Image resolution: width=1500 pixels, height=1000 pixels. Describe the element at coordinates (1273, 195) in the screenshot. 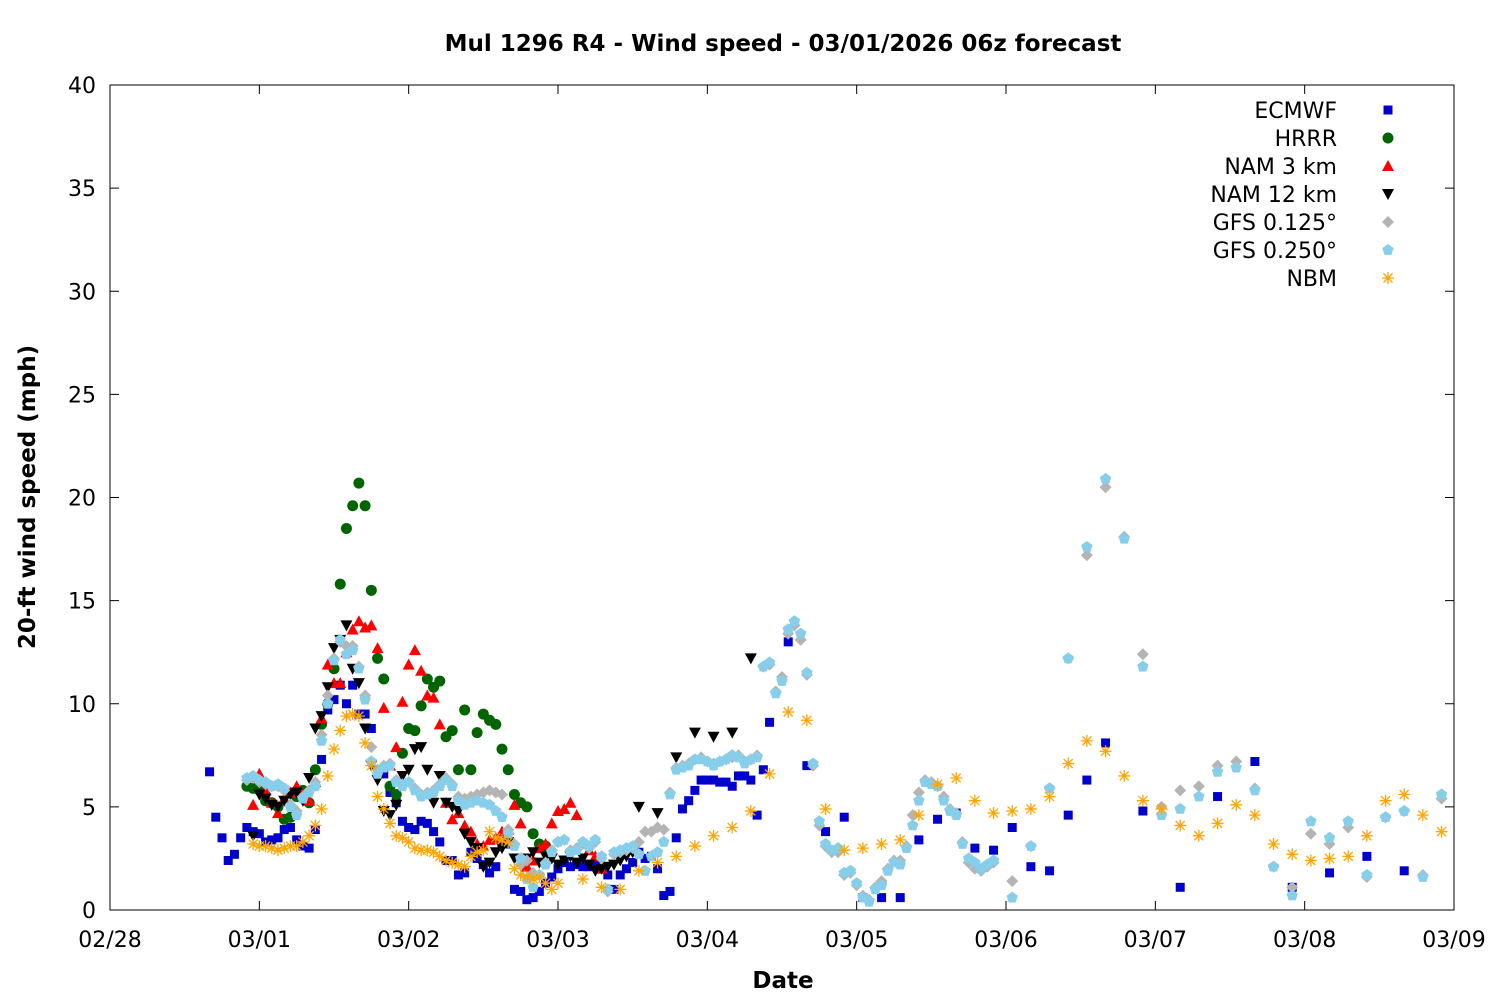

I see `legend-label: NAM 12 km` at that location.